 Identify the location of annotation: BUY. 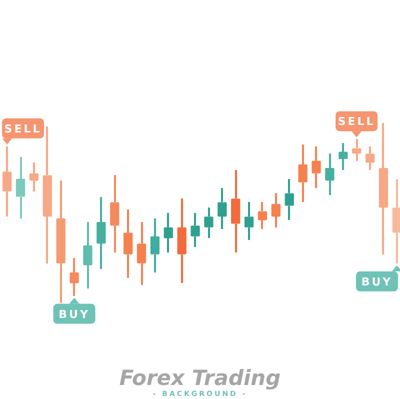
(377, 281).